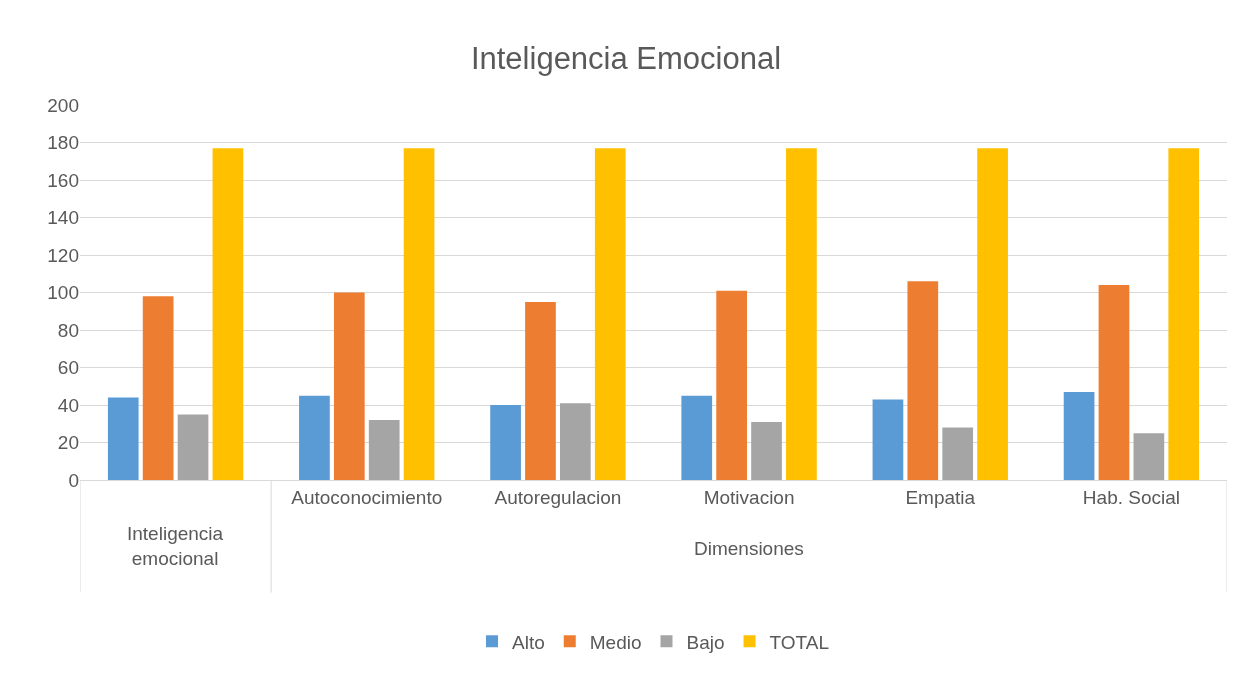  I want to click on legend-label: Alto, so click(528, 642).